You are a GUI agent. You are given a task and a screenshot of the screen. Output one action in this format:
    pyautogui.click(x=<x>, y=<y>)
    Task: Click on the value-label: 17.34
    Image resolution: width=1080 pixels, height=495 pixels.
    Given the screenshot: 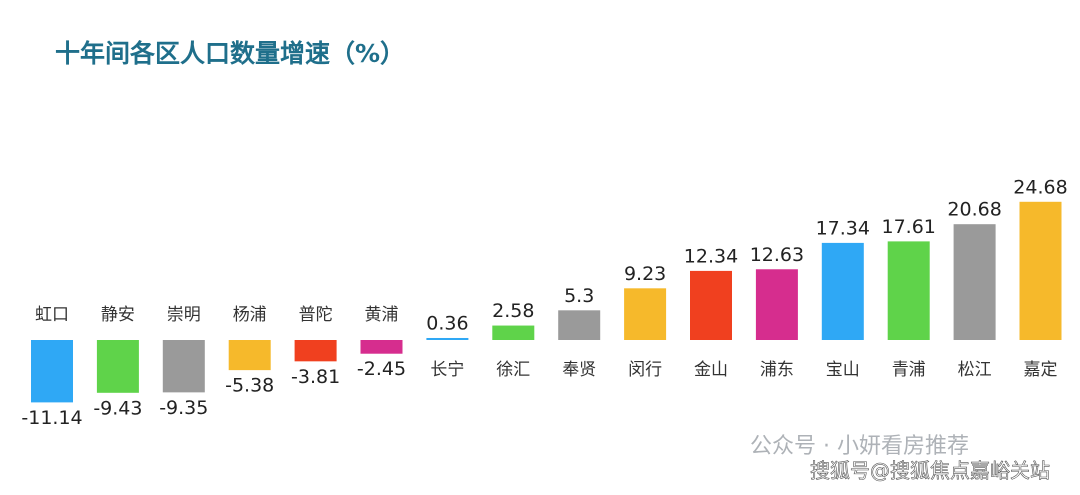 What is the action you would take?
    pyautogui.click(x=843, y=228)
    